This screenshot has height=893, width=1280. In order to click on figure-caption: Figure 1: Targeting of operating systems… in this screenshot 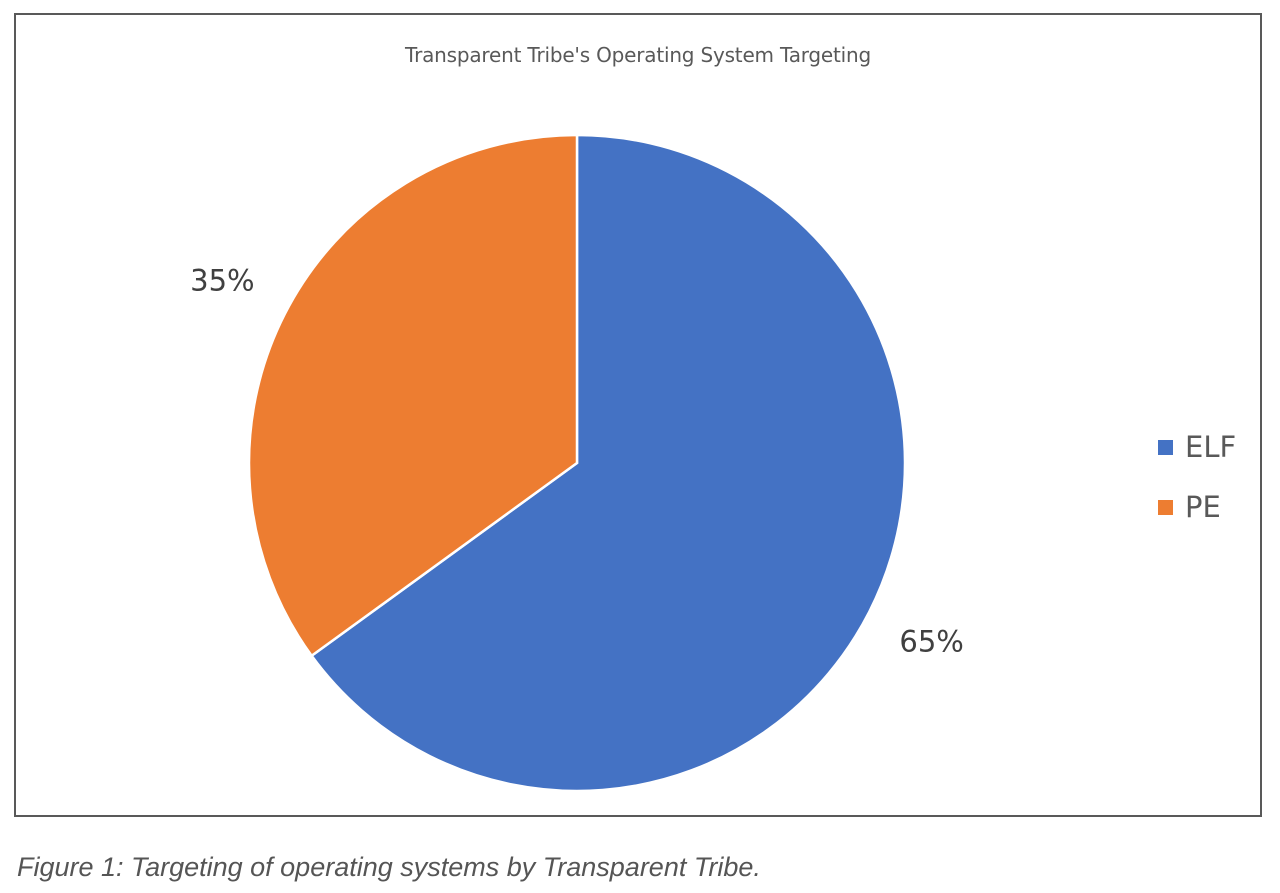, I will do `click(389, 867)`.